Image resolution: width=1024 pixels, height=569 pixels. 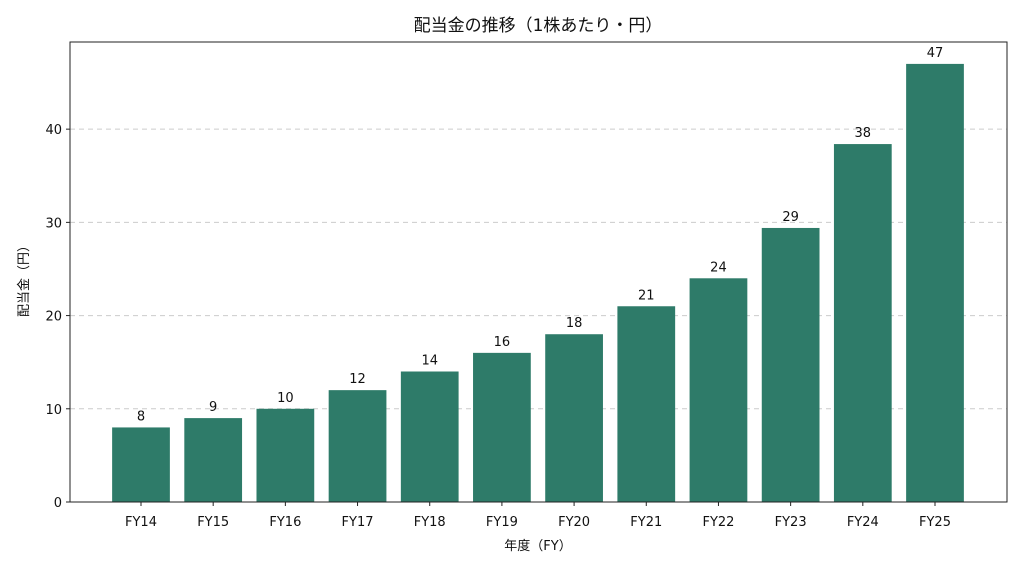 I want to click on y-axis-ticks: 0 10 20 30 40, so click(x=57, y=317).